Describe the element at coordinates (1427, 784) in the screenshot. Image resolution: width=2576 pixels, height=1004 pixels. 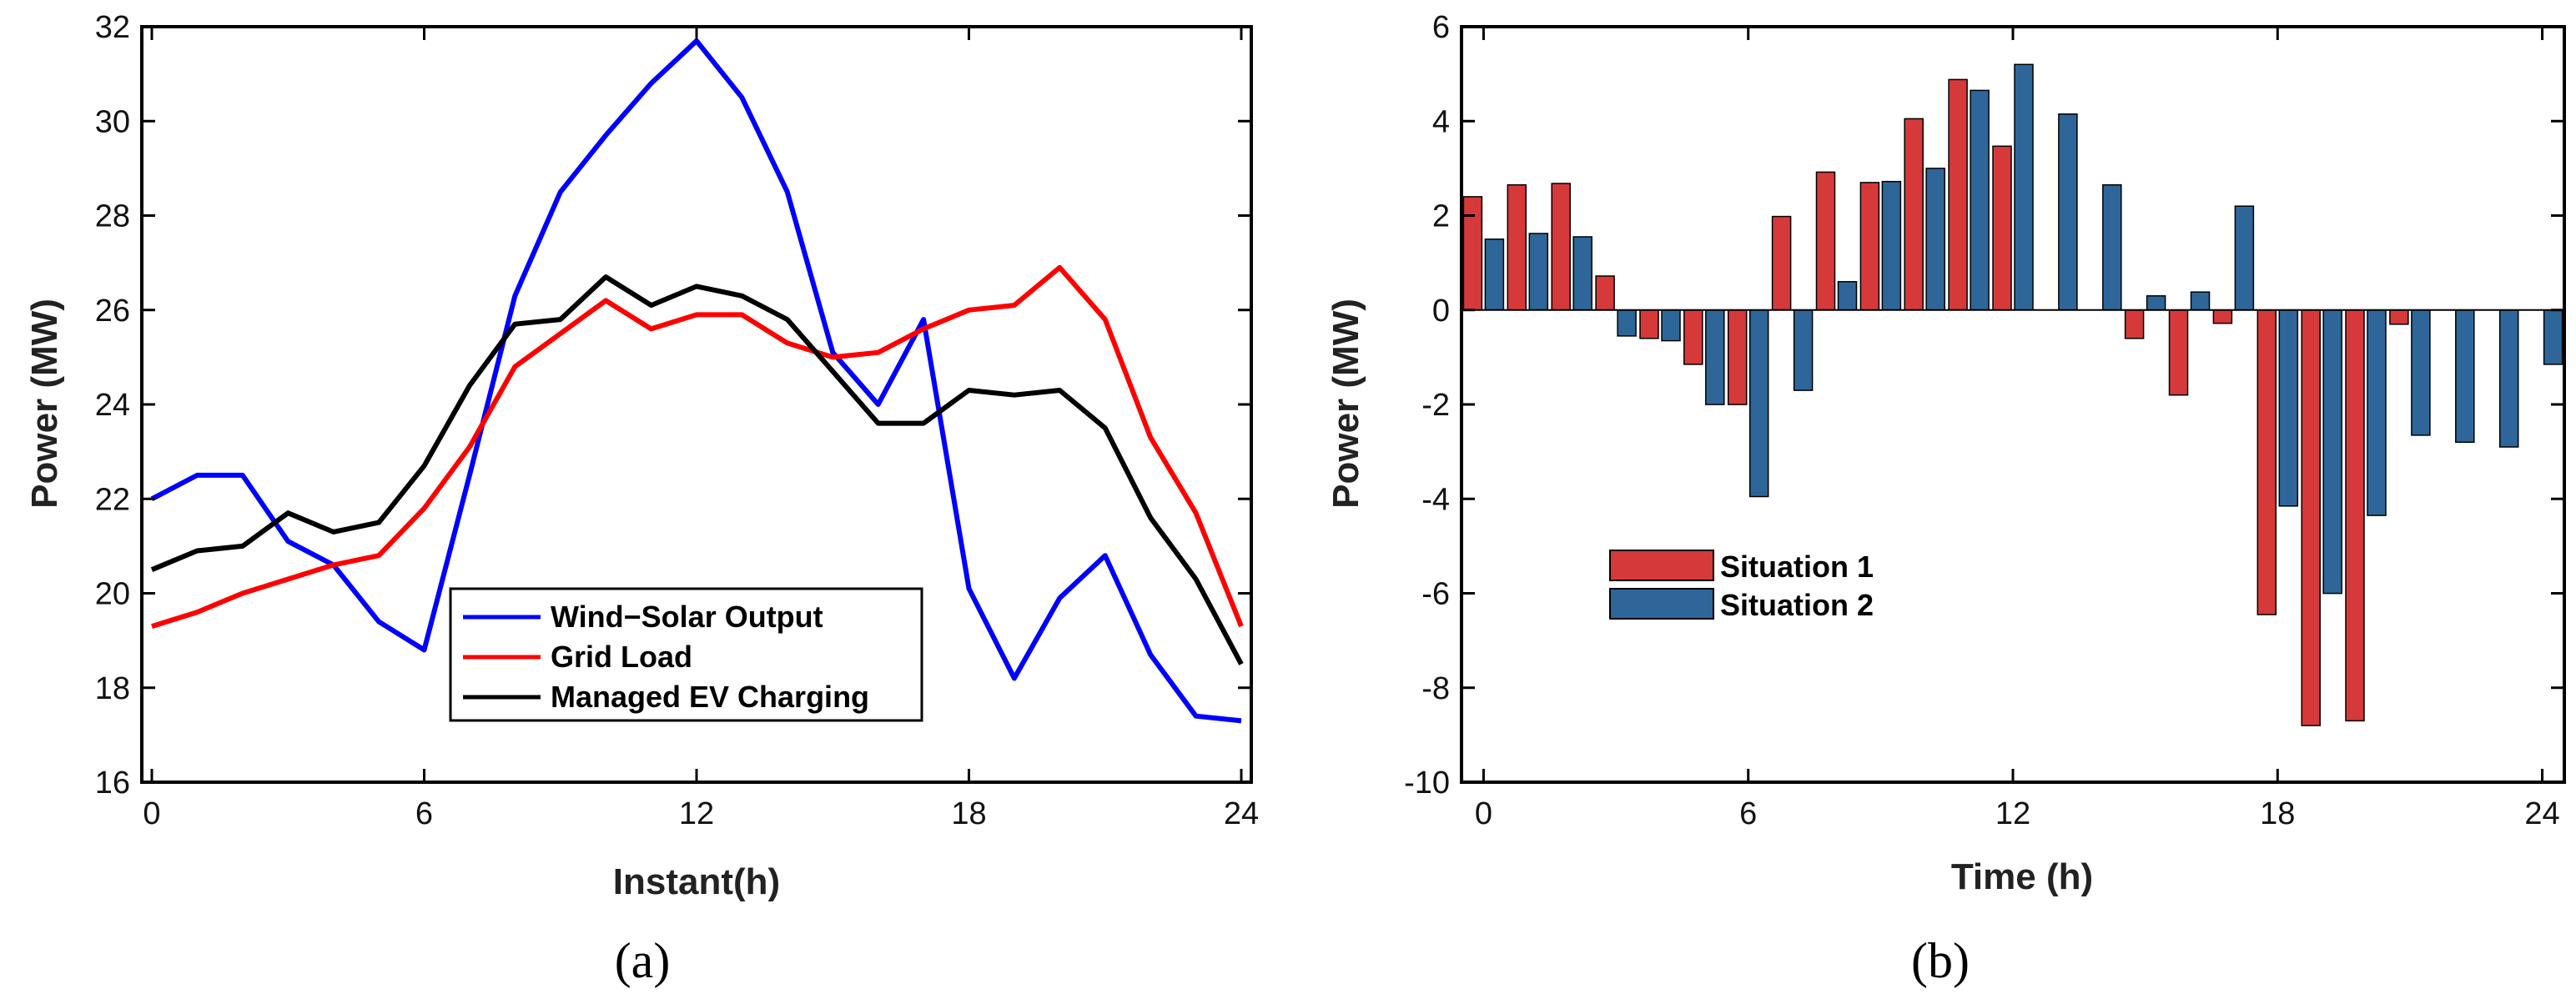
I see `chart-b-y-tick-label: -10` at that location.